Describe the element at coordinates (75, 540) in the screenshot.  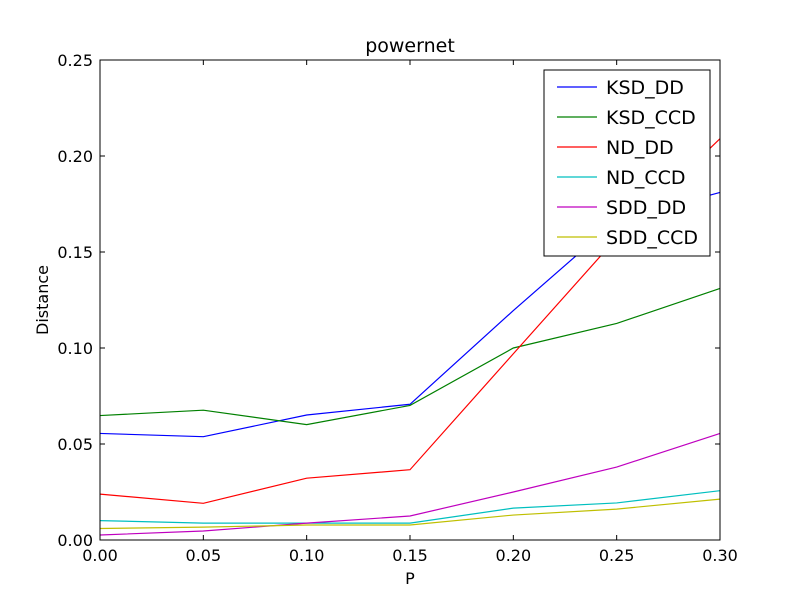
I see `y-tick-label: 0.00` at that location.